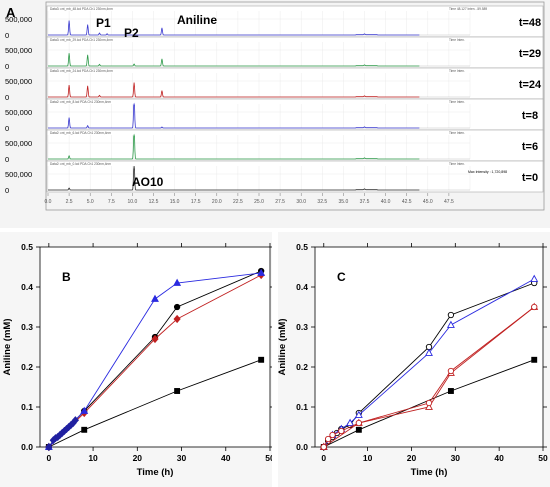 The width and height of the screenshot is (550, 487). What do you see at coordinates (217, 202) in the screenshot?
I see `x-tick-label: 20.0` at bounding box center [217, 202].